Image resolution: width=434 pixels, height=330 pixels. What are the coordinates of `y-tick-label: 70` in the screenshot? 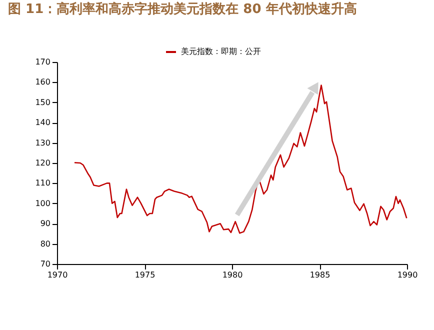 It's located at (45, 264).